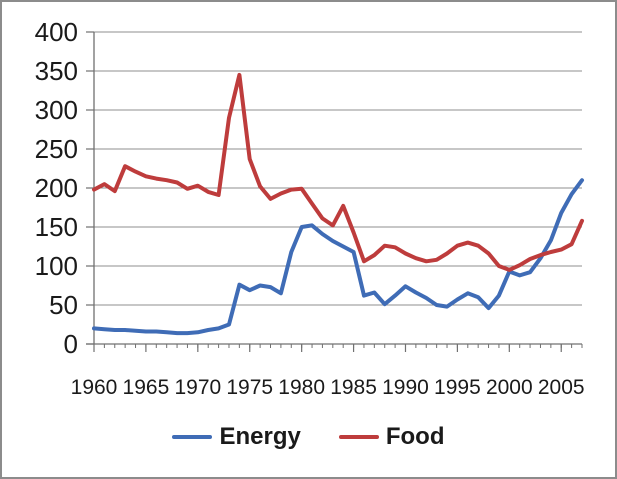 The image size is (617, 479). What do you see at coordinates (457, 387) in the screenshot?
I see `x-axis-label: 1995` at bounding box center [457, 387].